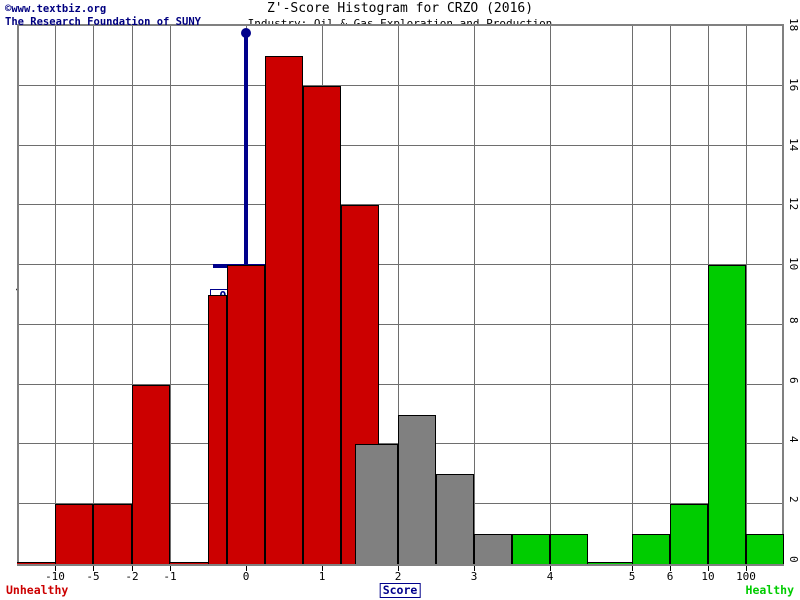  Describe the element at coordinates (793, 559) in the screenshot. I see `y-axis-tick-label: 0` at that location.